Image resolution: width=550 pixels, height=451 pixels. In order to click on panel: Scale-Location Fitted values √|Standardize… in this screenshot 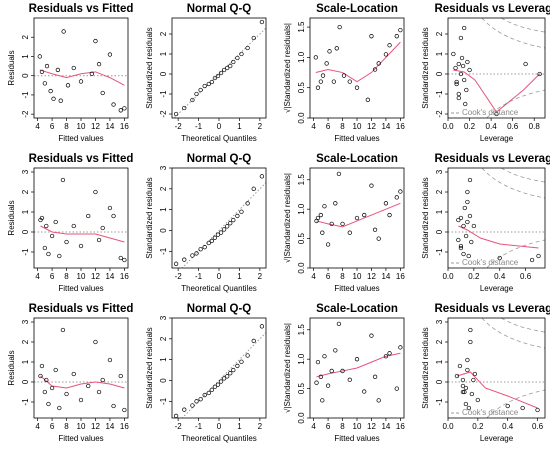, I will do `click(344, 373)`.